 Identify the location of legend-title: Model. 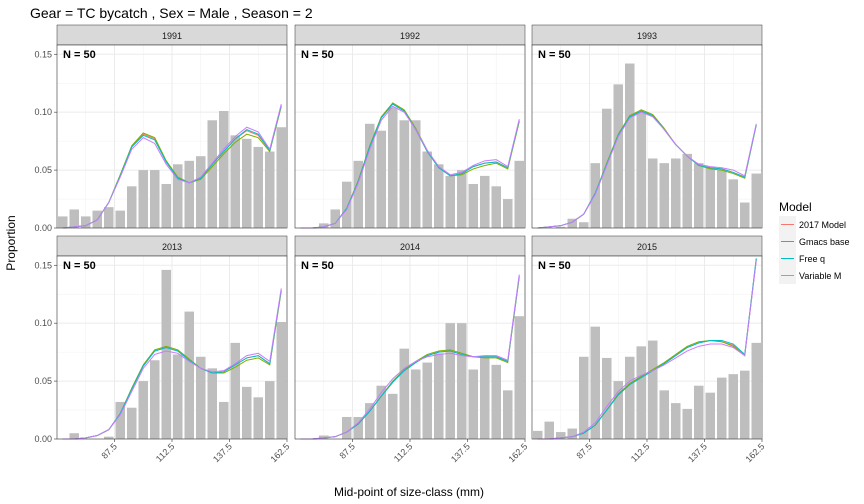
(795, 207).